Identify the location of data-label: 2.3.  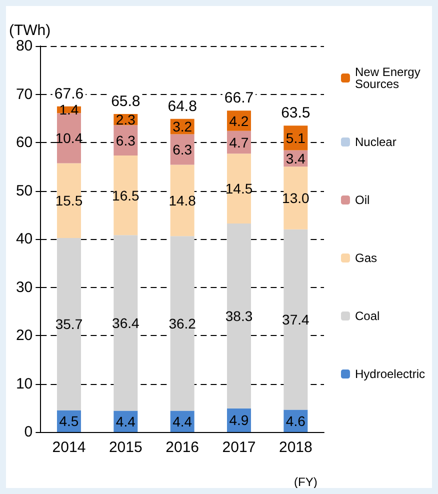
(126, 120).